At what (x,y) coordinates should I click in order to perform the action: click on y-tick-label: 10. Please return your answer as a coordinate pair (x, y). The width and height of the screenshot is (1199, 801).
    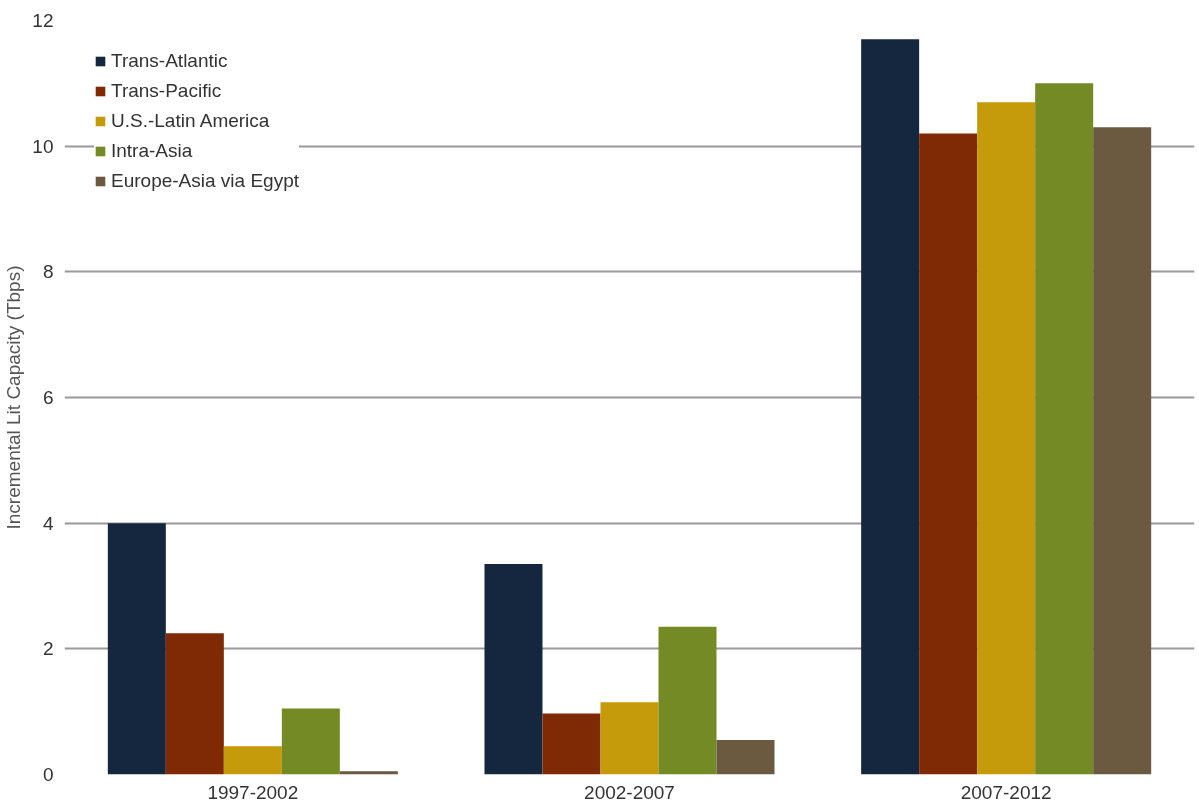
    Looking at the image, I should click on (43, 146).